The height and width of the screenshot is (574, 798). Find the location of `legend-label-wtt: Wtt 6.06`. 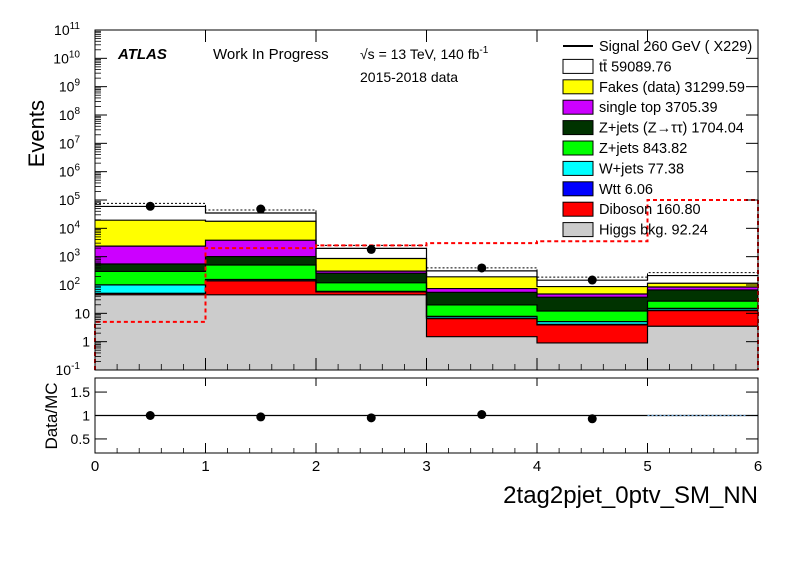

legend-label-wtt: Wtt 6.06 is located at coordinates (626, 190).